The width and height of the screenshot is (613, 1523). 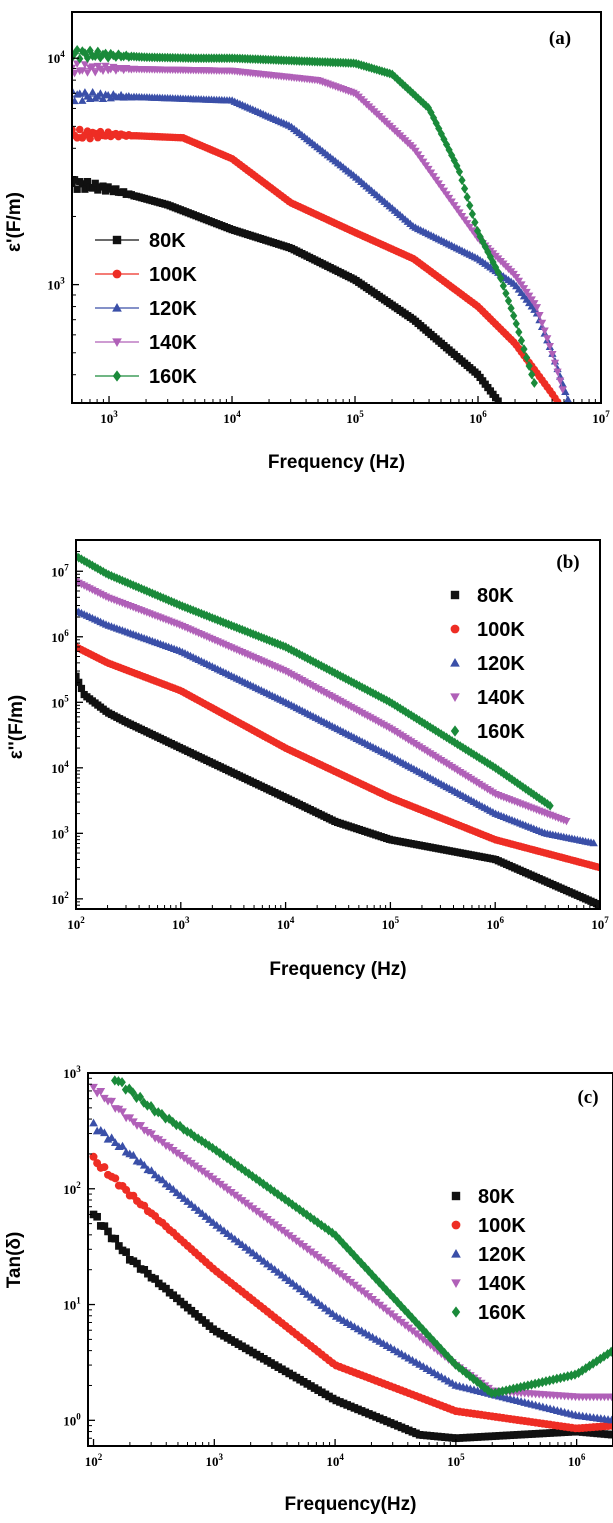 What do you see at coordinates (560, 38) in the screenshot?
I see `panel-label: (a)` at bounding box center [560, 38].